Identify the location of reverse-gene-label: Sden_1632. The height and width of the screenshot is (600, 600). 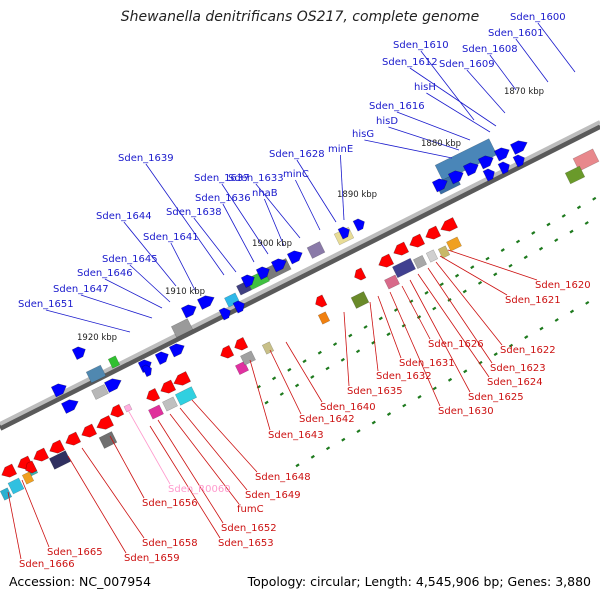
(404, 376).